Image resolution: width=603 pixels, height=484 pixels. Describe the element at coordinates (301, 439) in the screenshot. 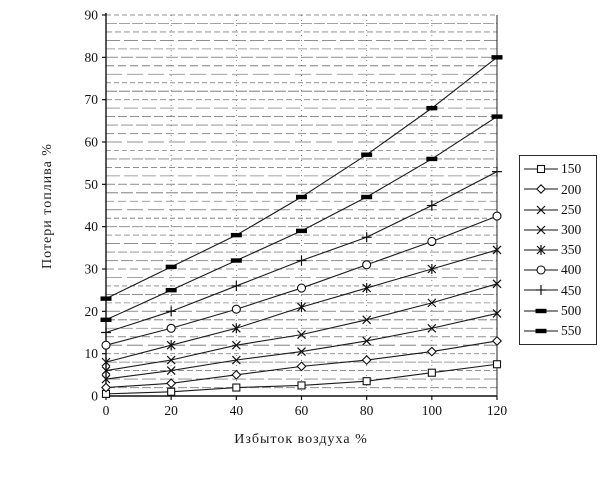

I see `x-axis-title: Избыток воздуха %` at that location.